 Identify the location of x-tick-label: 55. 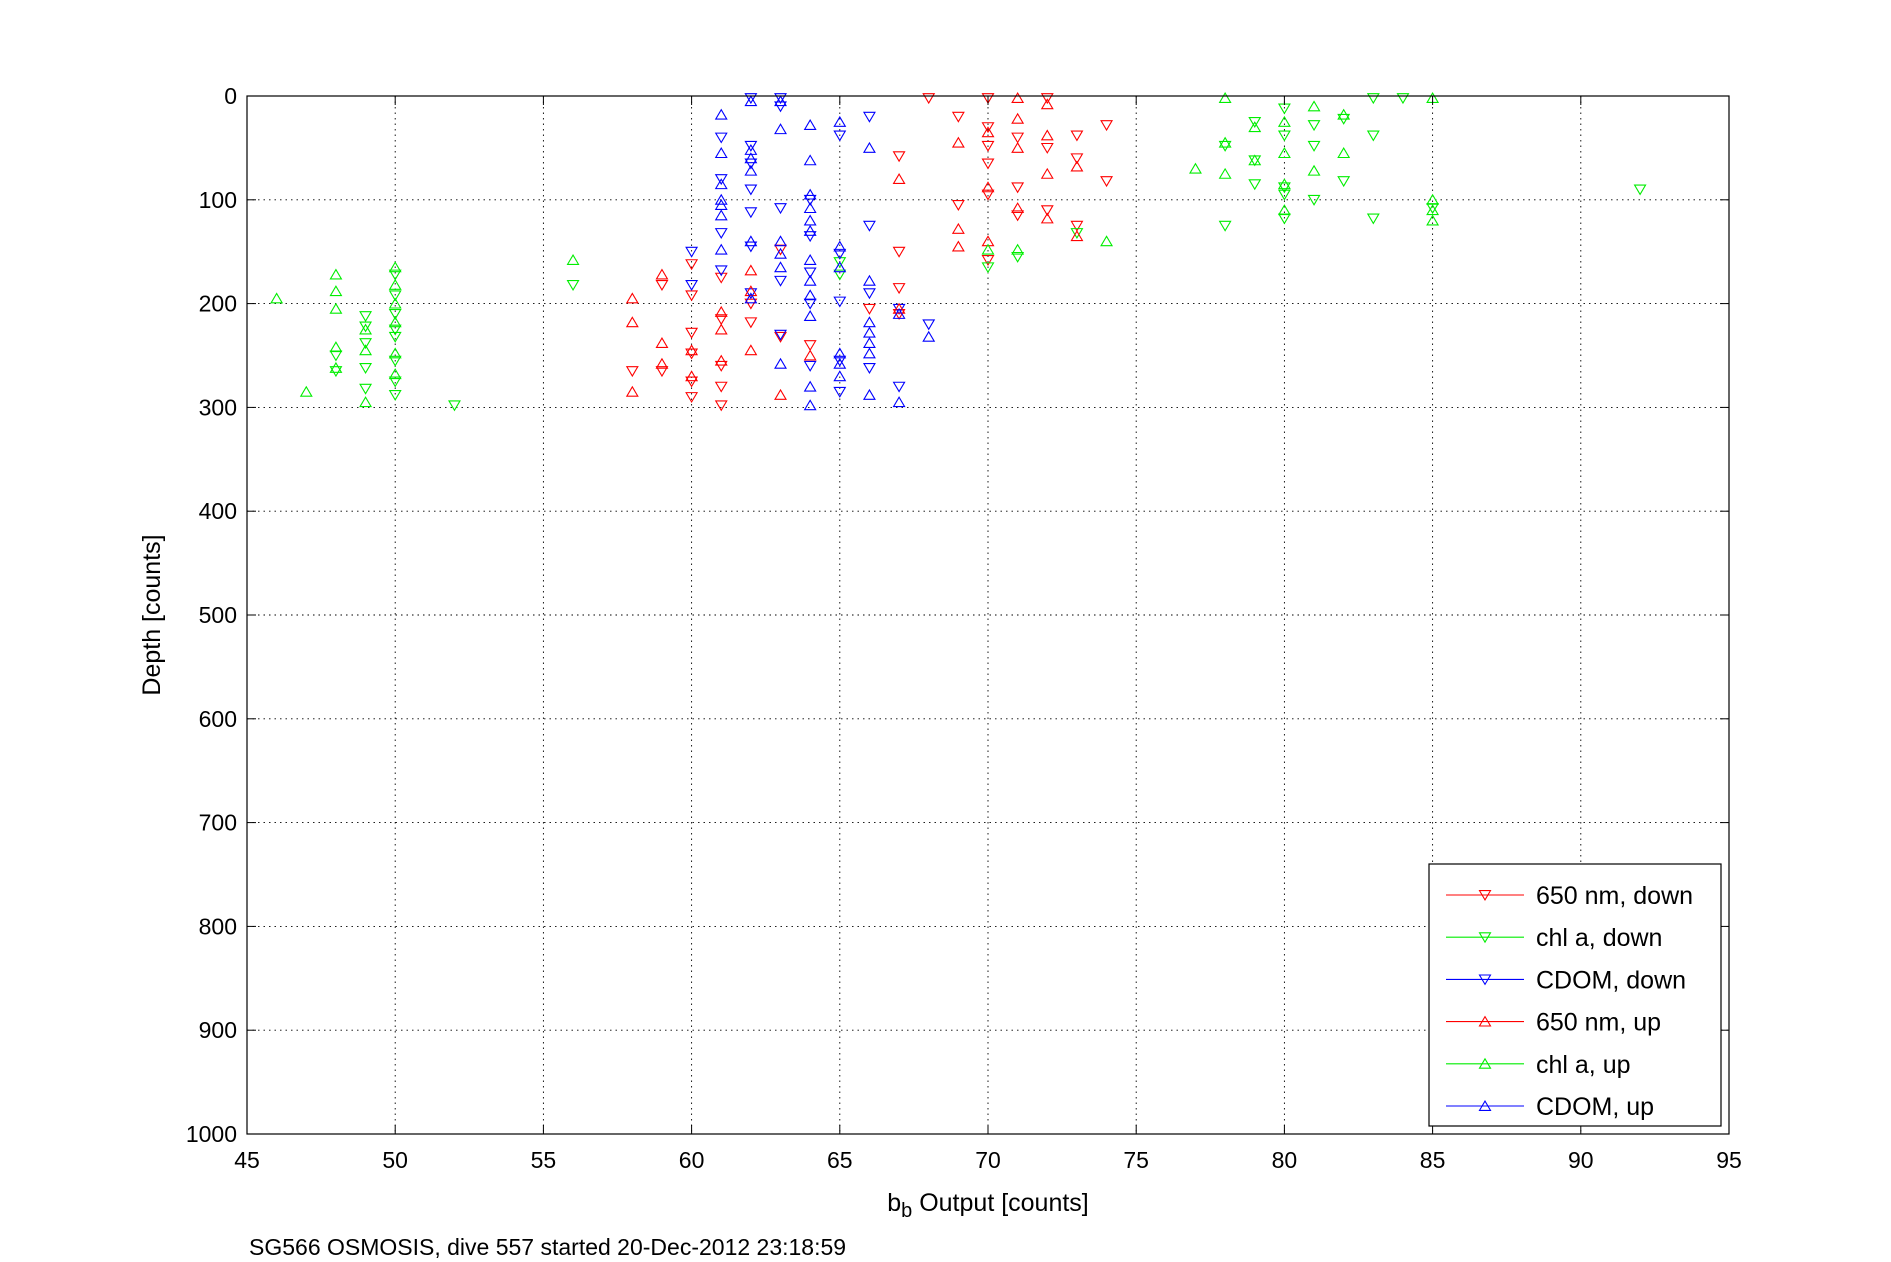
(544, 1160).